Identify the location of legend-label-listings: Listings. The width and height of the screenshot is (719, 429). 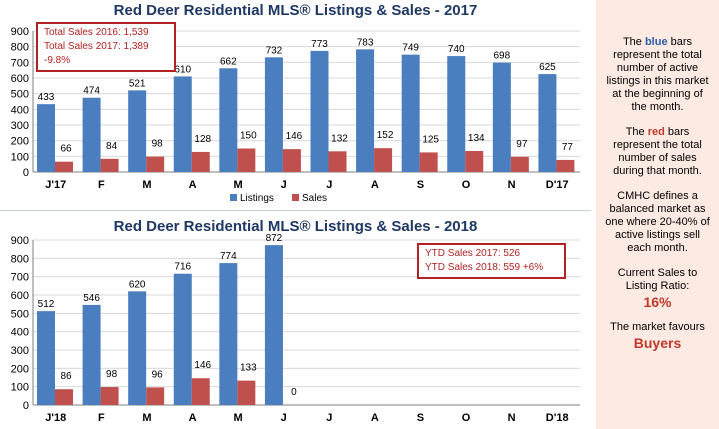
(257, 198).